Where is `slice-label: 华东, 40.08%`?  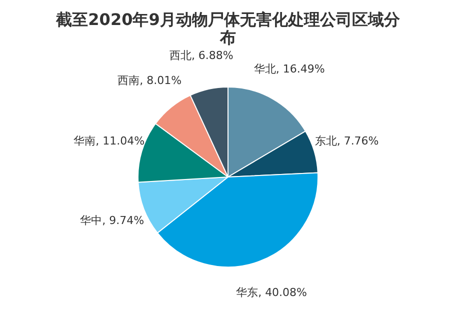
slice-label: 华东, 40.08% is located at coordinates (272, 293).